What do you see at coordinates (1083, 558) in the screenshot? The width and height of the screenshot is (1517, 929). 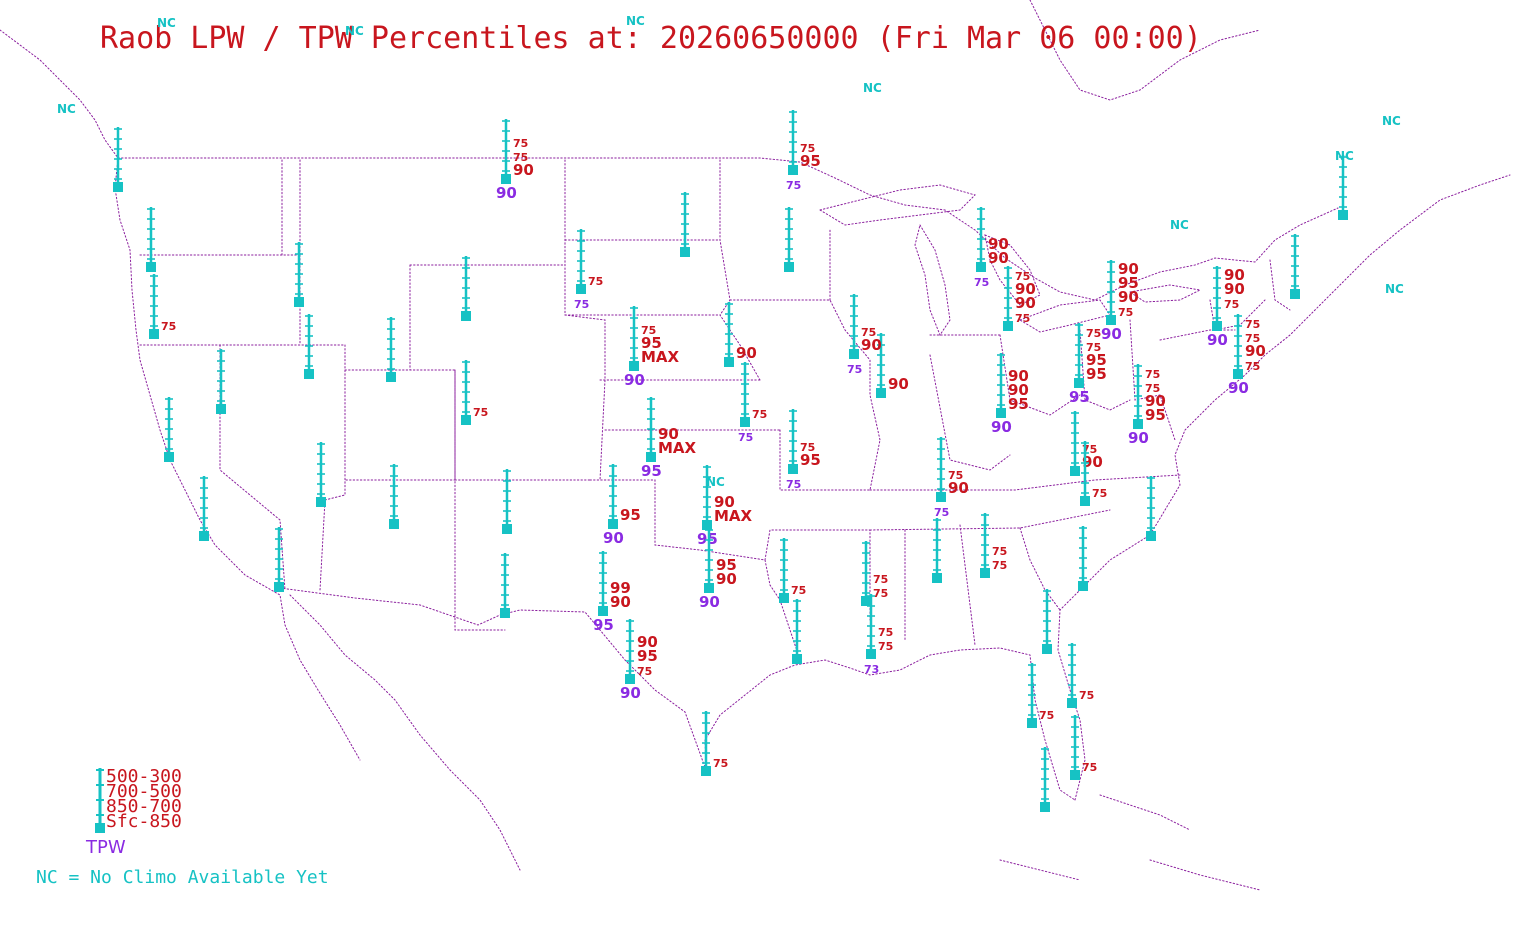 I see `station-s50` at bounding box center [1083, 558].